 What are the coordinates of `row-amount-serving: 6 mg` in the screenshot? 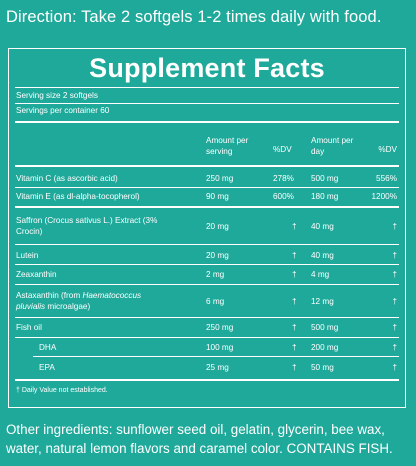 It's located at (215, 301).